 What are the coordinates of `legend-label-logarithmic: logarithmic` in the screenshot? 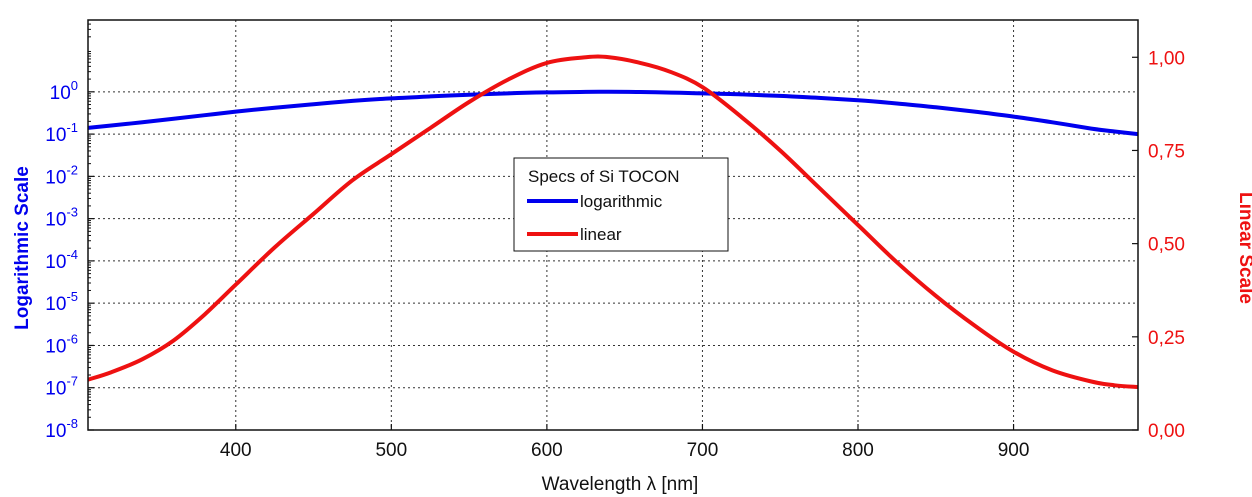 It's located at (621, 201).